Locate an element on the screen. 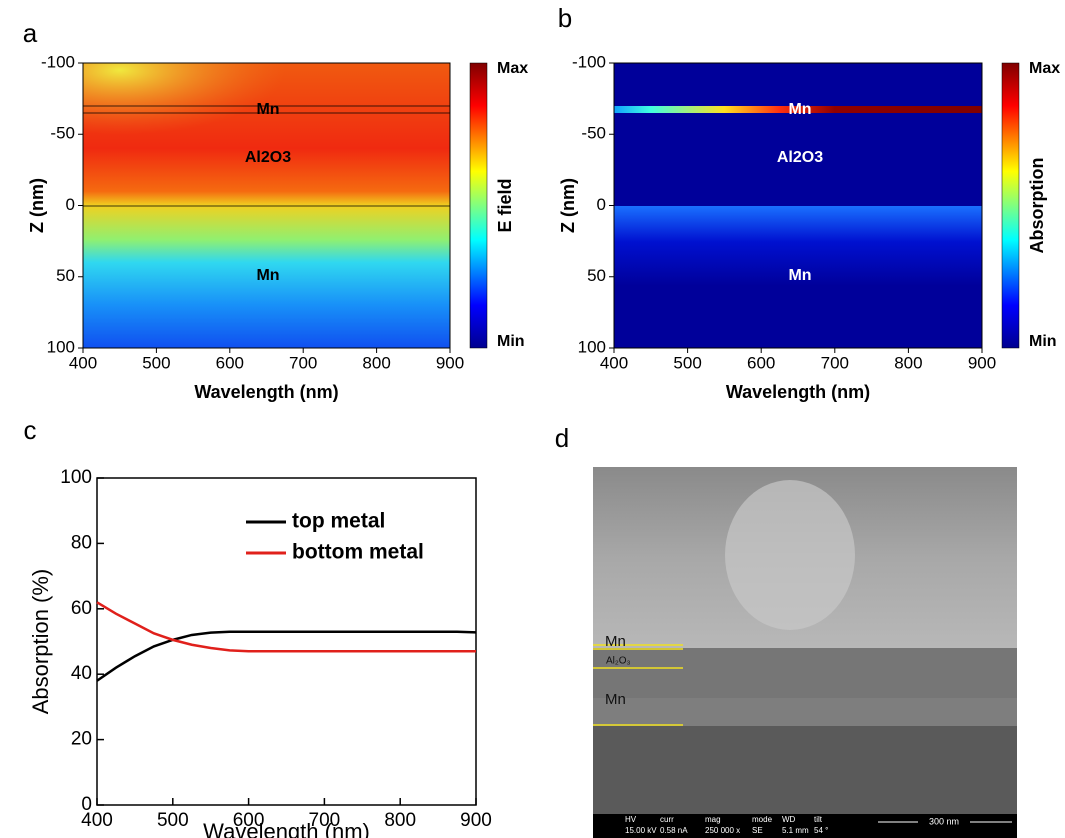 The image size is (1065, 838). info-value: SE is located at coordinates (757, 830).